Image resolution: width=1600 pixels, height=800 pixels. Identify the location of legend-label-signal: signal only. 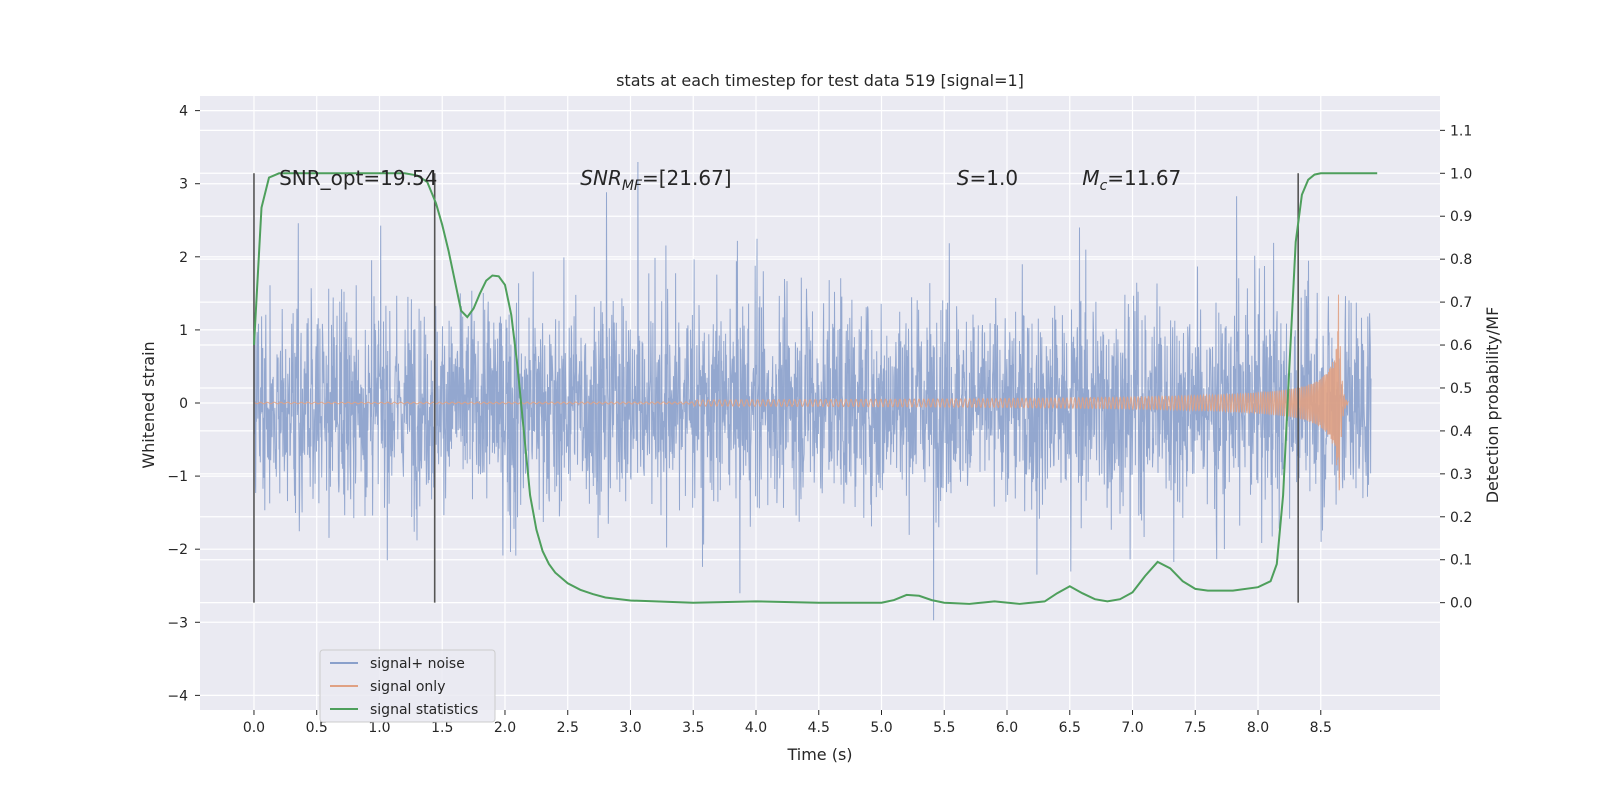
(407, 687).